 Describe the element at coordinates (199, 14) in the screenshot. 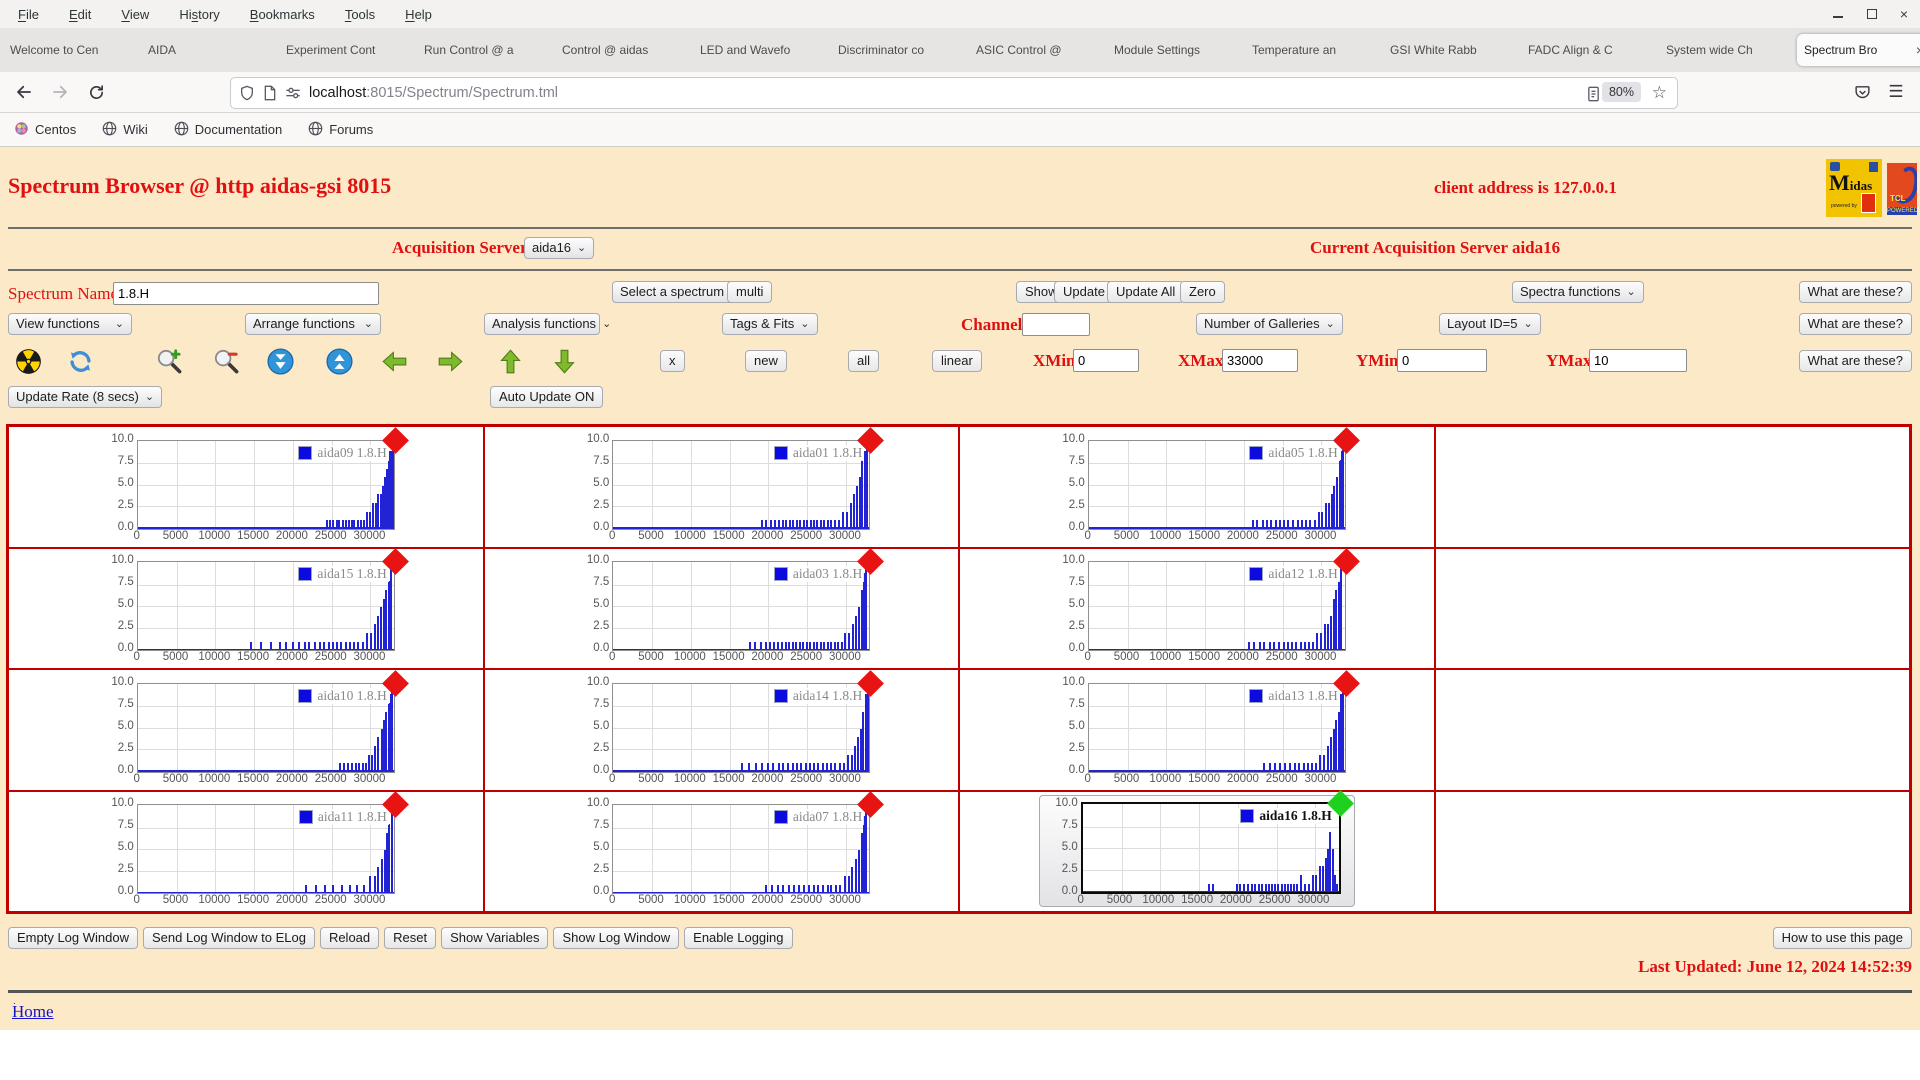

I see `menu-history: History` at that location.